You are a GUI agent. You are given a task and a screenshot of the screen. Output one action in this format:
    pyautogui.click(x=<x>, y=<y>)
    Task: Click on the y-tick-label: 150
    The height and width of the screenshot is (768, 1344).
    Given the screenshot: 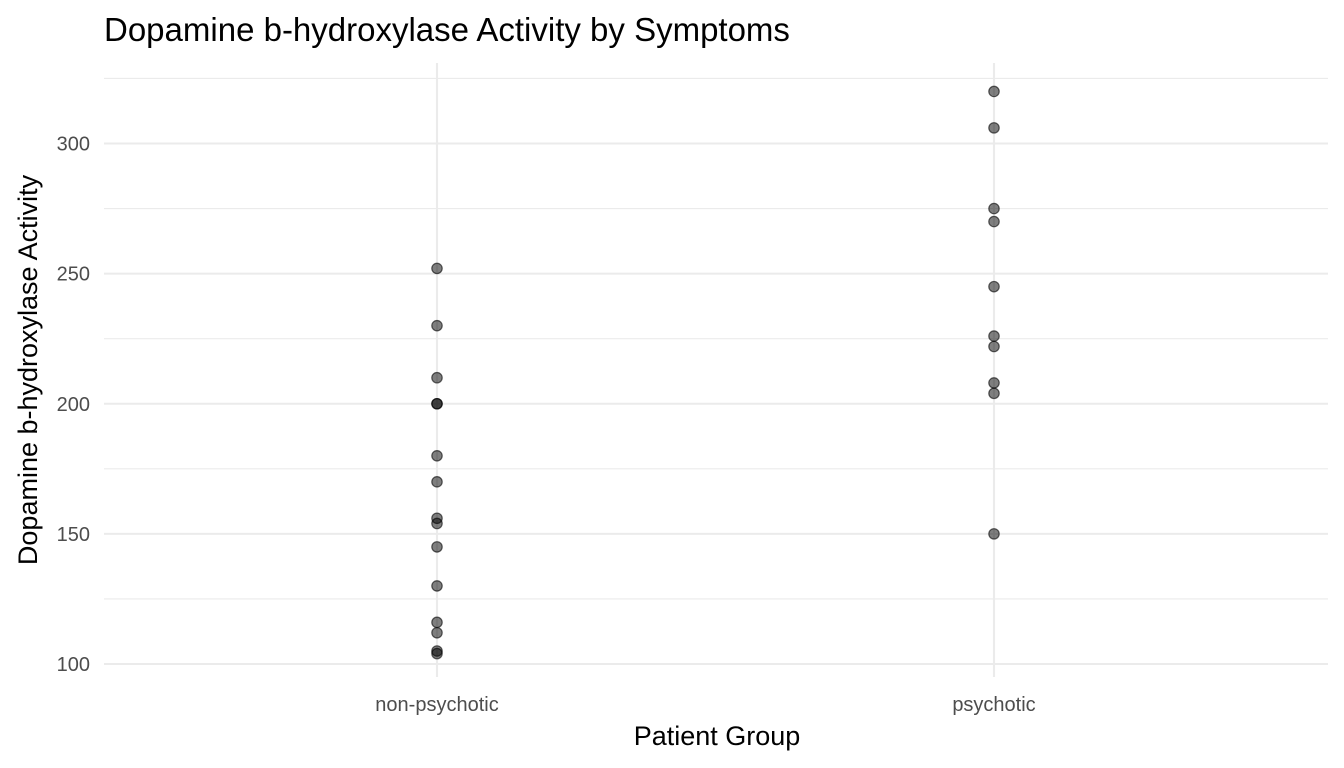 What is the action you would take?
    pyautogui.click(x=73, y=535)
    